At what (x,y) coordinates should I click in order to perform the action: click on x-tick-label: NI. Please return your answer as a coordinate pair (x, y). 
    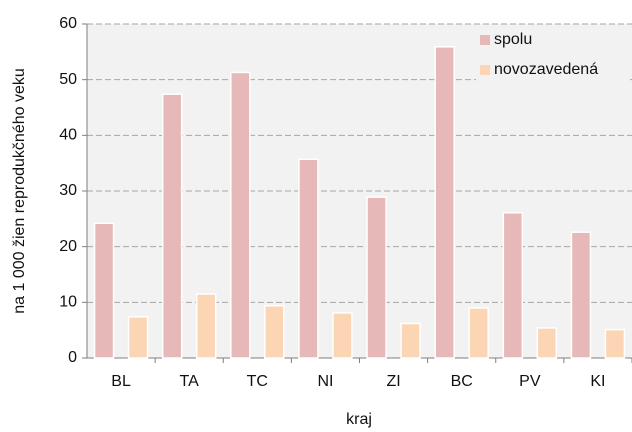
    Looking at the image, I should click on (325, 381).